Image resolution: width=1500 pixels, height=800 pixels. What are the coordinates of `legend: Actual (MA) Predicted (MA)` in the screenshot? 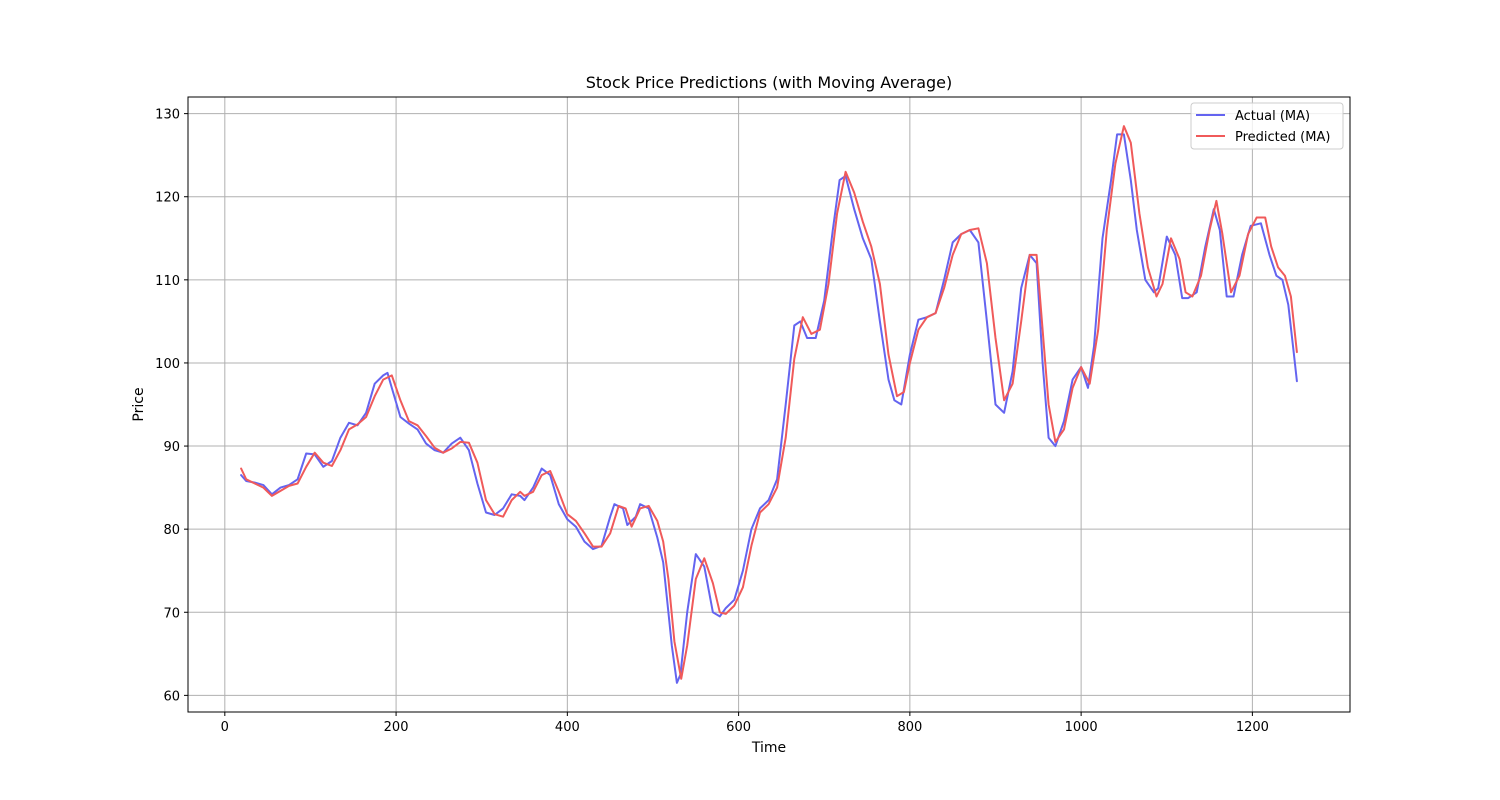 It's located at (1267, 126).